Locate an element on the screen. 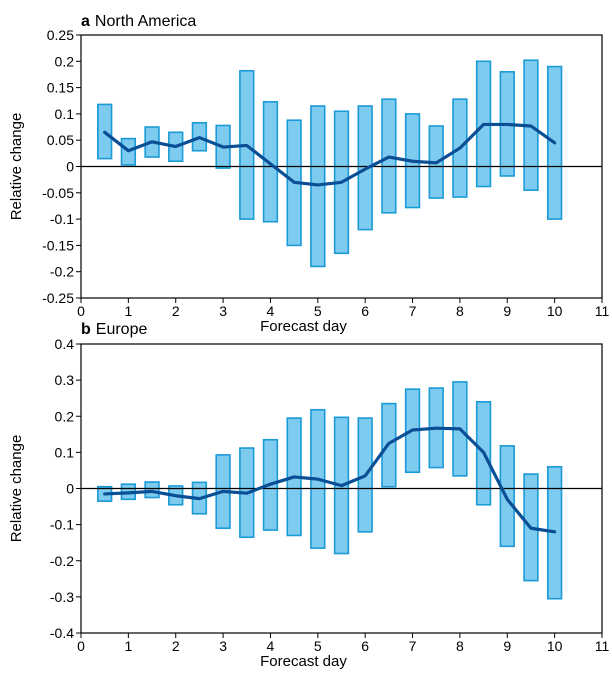 The image size is (612, 681). panel-title: b Europe is located at coordinates (114, 329).